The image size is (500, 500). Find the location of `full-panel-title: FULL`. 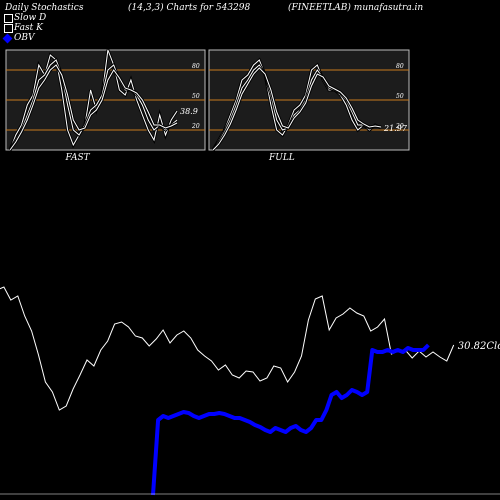

full-panel-title: FULL is located at coordinates (281, 158).